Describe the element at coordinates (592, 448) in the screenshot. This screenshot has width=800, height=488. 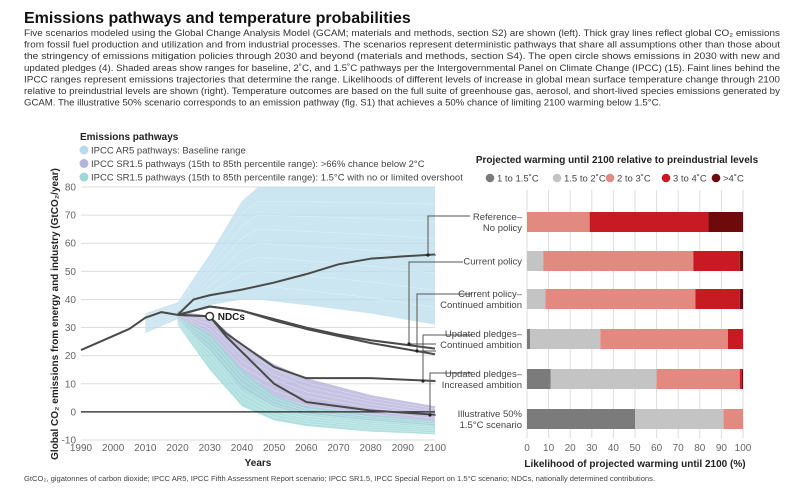
I see `x-tick-label: 30` at that location.